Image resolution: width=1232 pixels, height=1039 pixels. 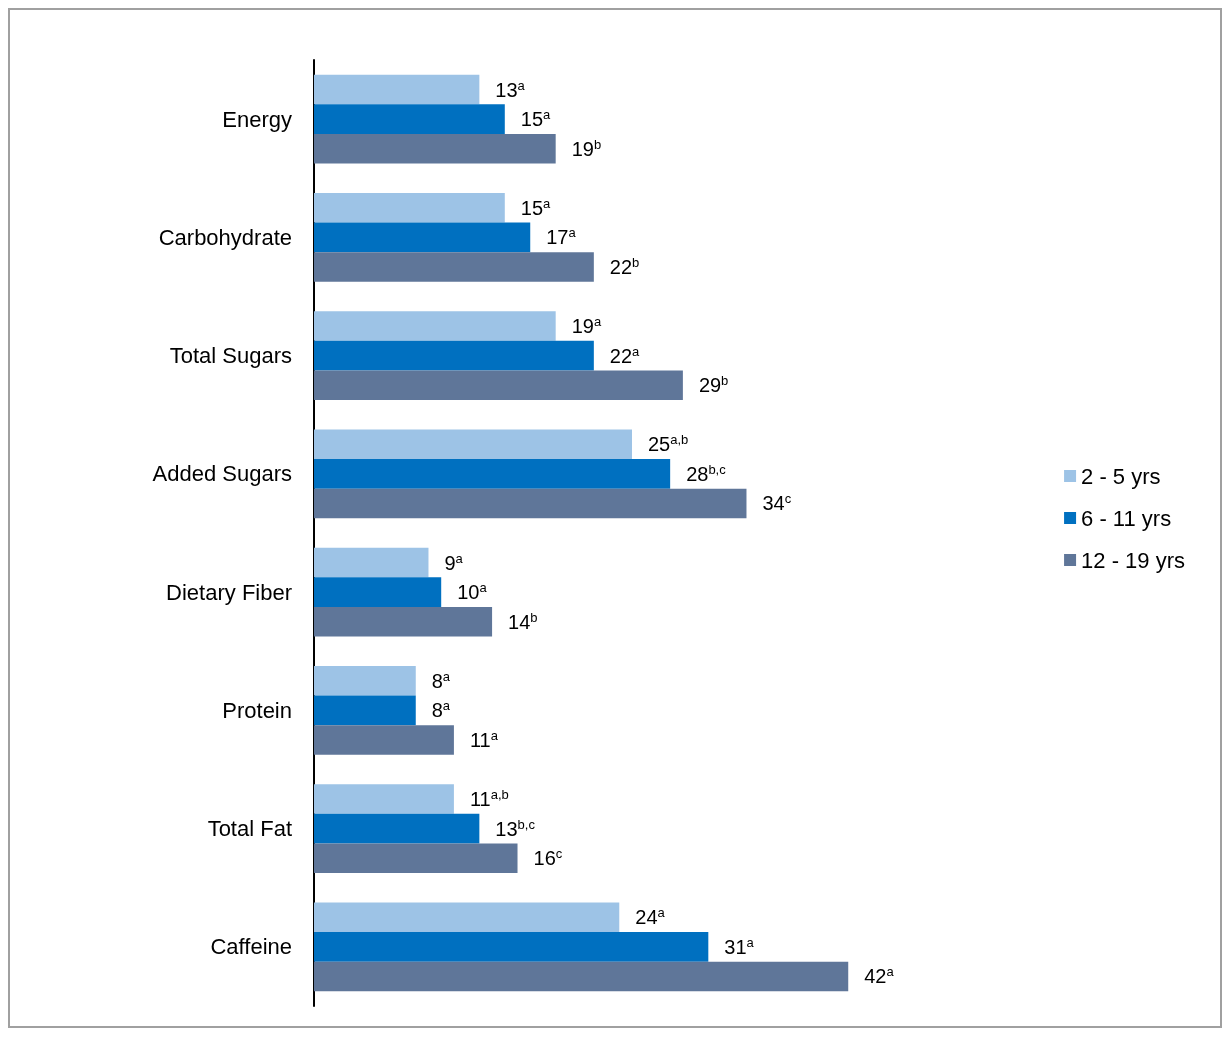 I want to click on y-tick-label: Protein, so click(x=257, y=710).